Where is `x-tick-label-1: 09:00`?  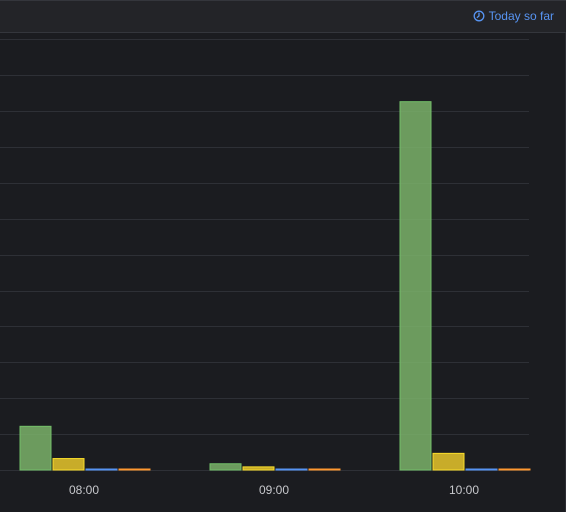 x-tick-label-1: 09:00 is located at coordinates (274, 490).